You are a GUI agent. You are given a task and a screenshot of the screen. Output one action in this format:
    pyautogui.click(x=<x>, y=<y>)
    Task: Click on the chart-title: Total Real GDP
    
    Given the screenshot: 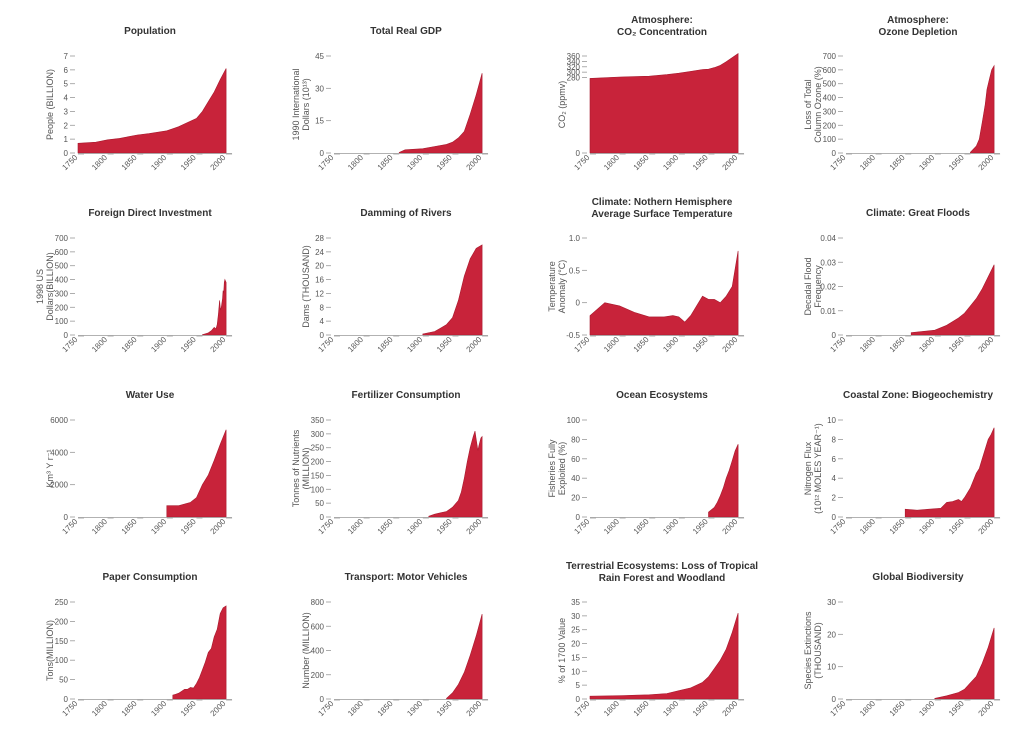 What is the action you would take?
    pyautogui.click(x=406, y=31)
    